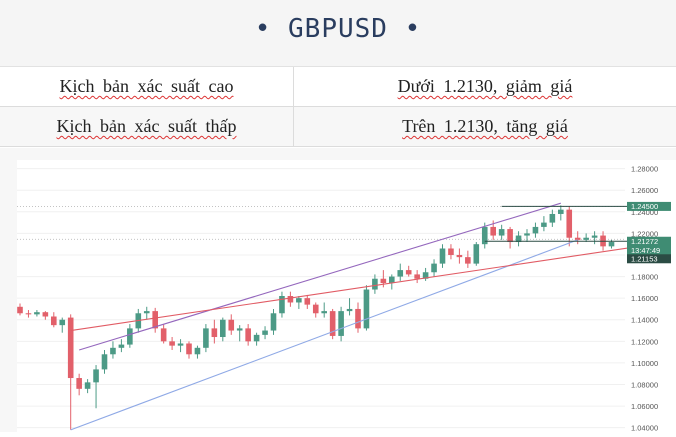 This screenshot has height=437, width=676. Describe the element at coordinates (644, 428) in the screenshot. I see `y-tick-label: 1.04000` at that location.